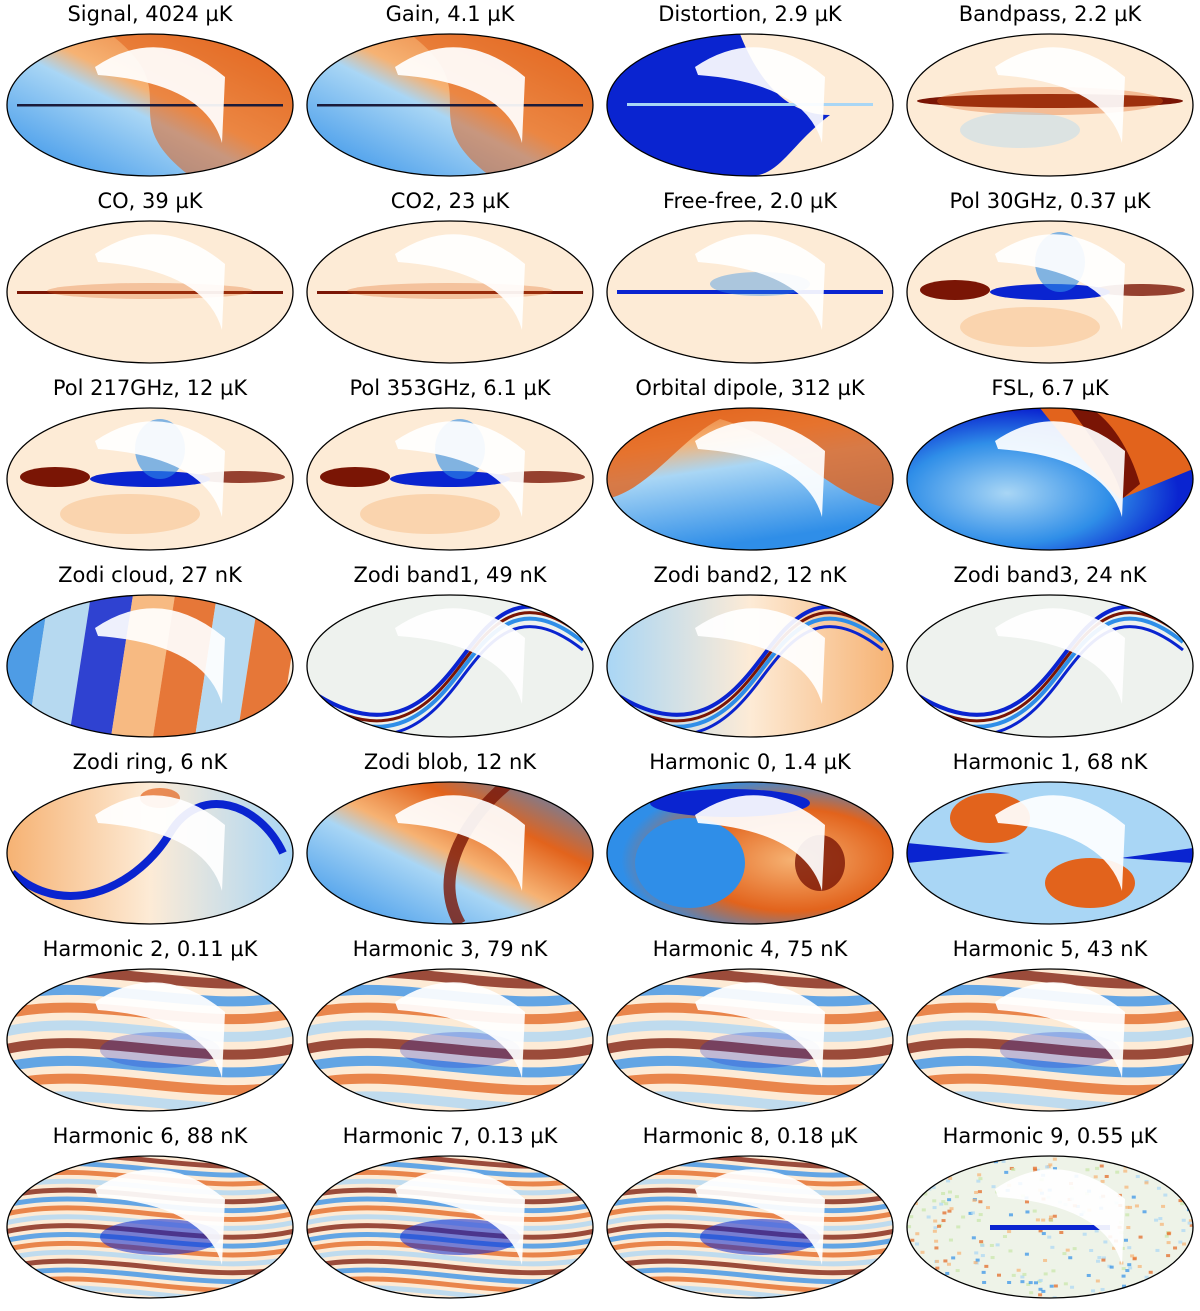 Image resolution: width=1200 pixels, height=1311 pixels. I want to click on map-panel: Harmonic 8, 0.18 µK, so click(750, 1215).